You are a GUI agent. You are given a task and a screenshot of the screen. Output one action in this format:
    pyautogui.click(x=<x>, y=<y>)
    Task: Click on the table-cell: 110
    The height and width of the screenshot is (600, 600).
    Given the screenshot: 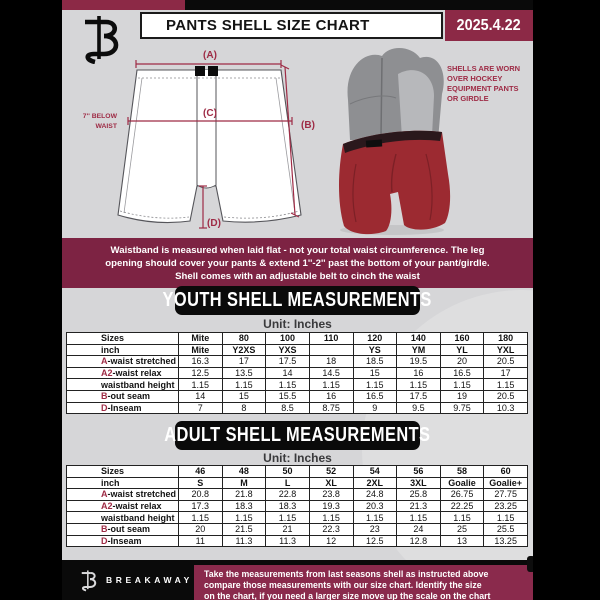 What is the action you would take?
    pyautogui.click(x=331, y=338)
    